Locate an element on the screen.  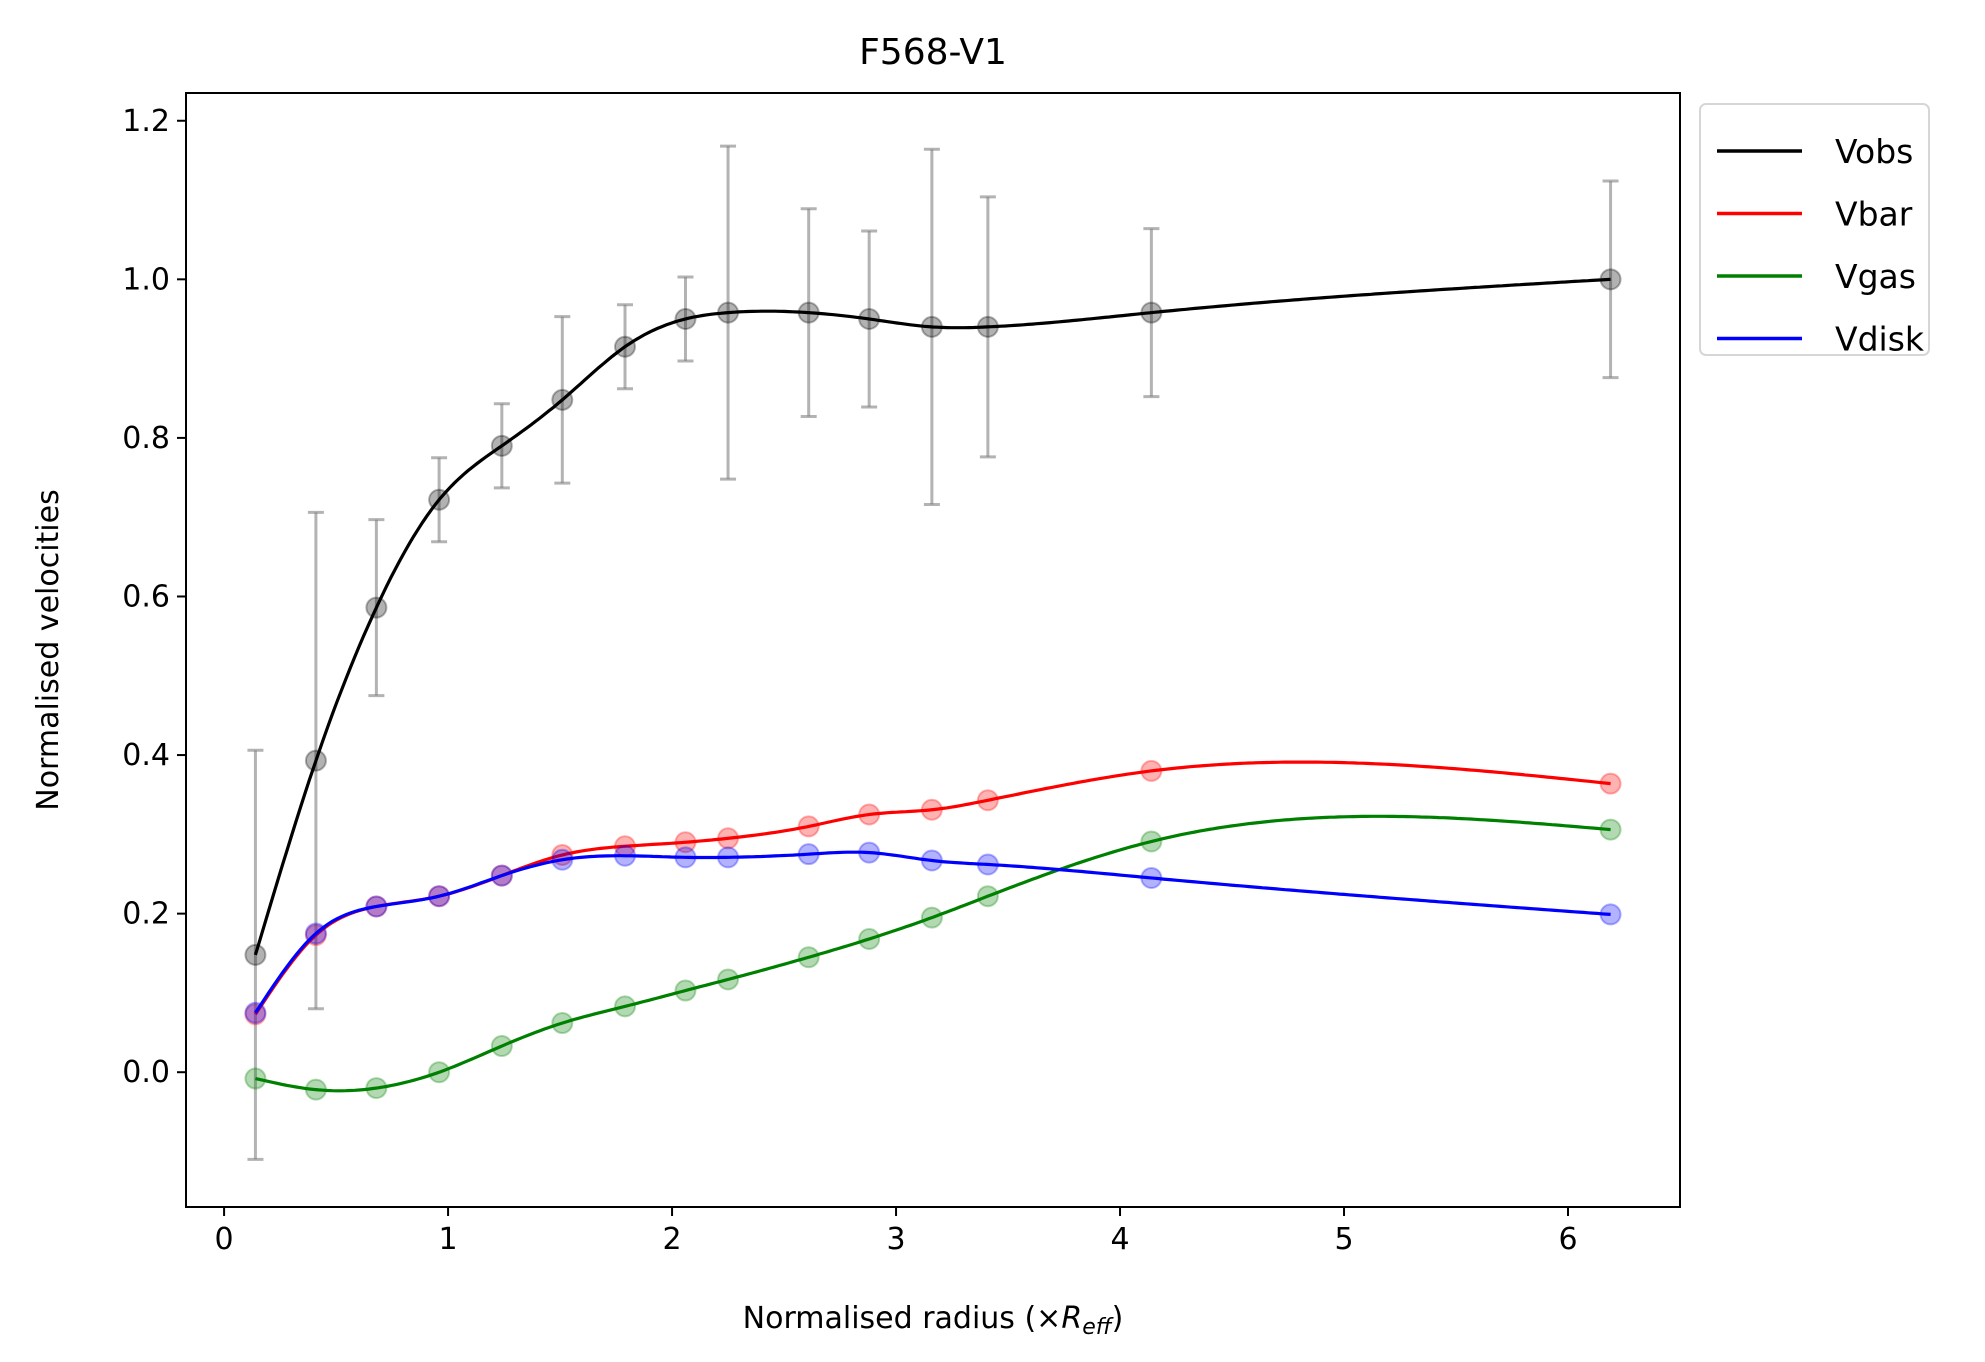
legend-box is located at coordinates (1814, 229).